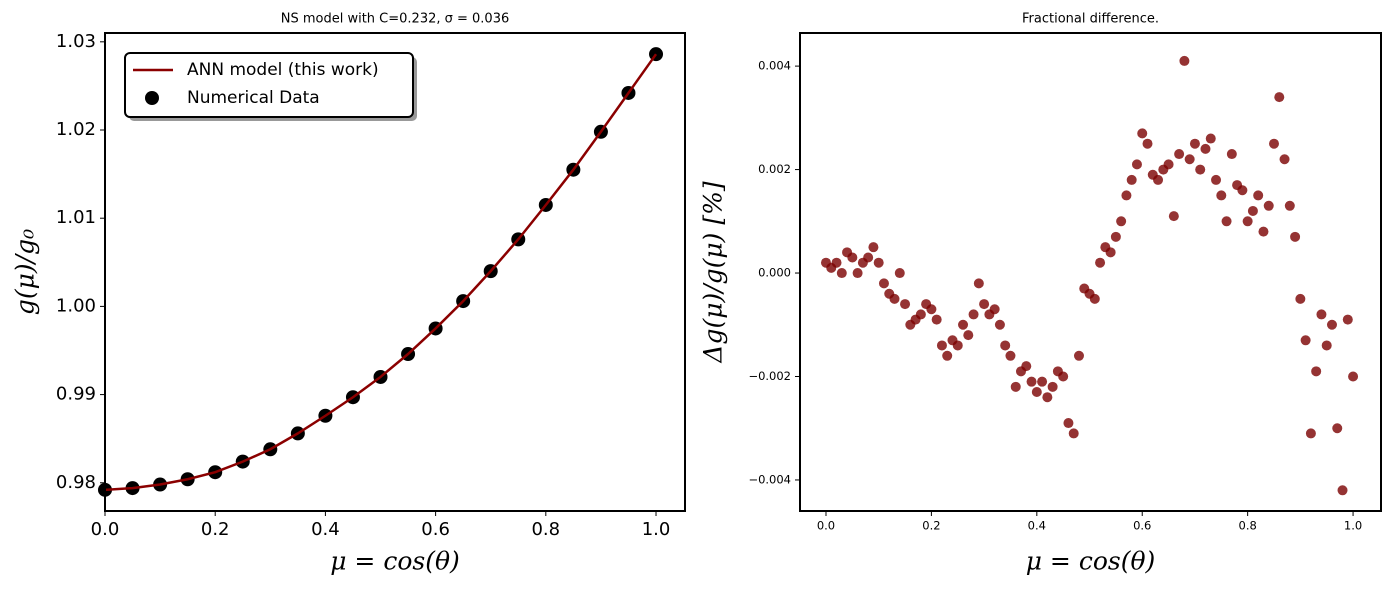 The height and width of the screenshot is (590, 1389). What do you see at coordinates (269, 85) in the screenshot?
I see `legend` at bounding box center [269, 85].